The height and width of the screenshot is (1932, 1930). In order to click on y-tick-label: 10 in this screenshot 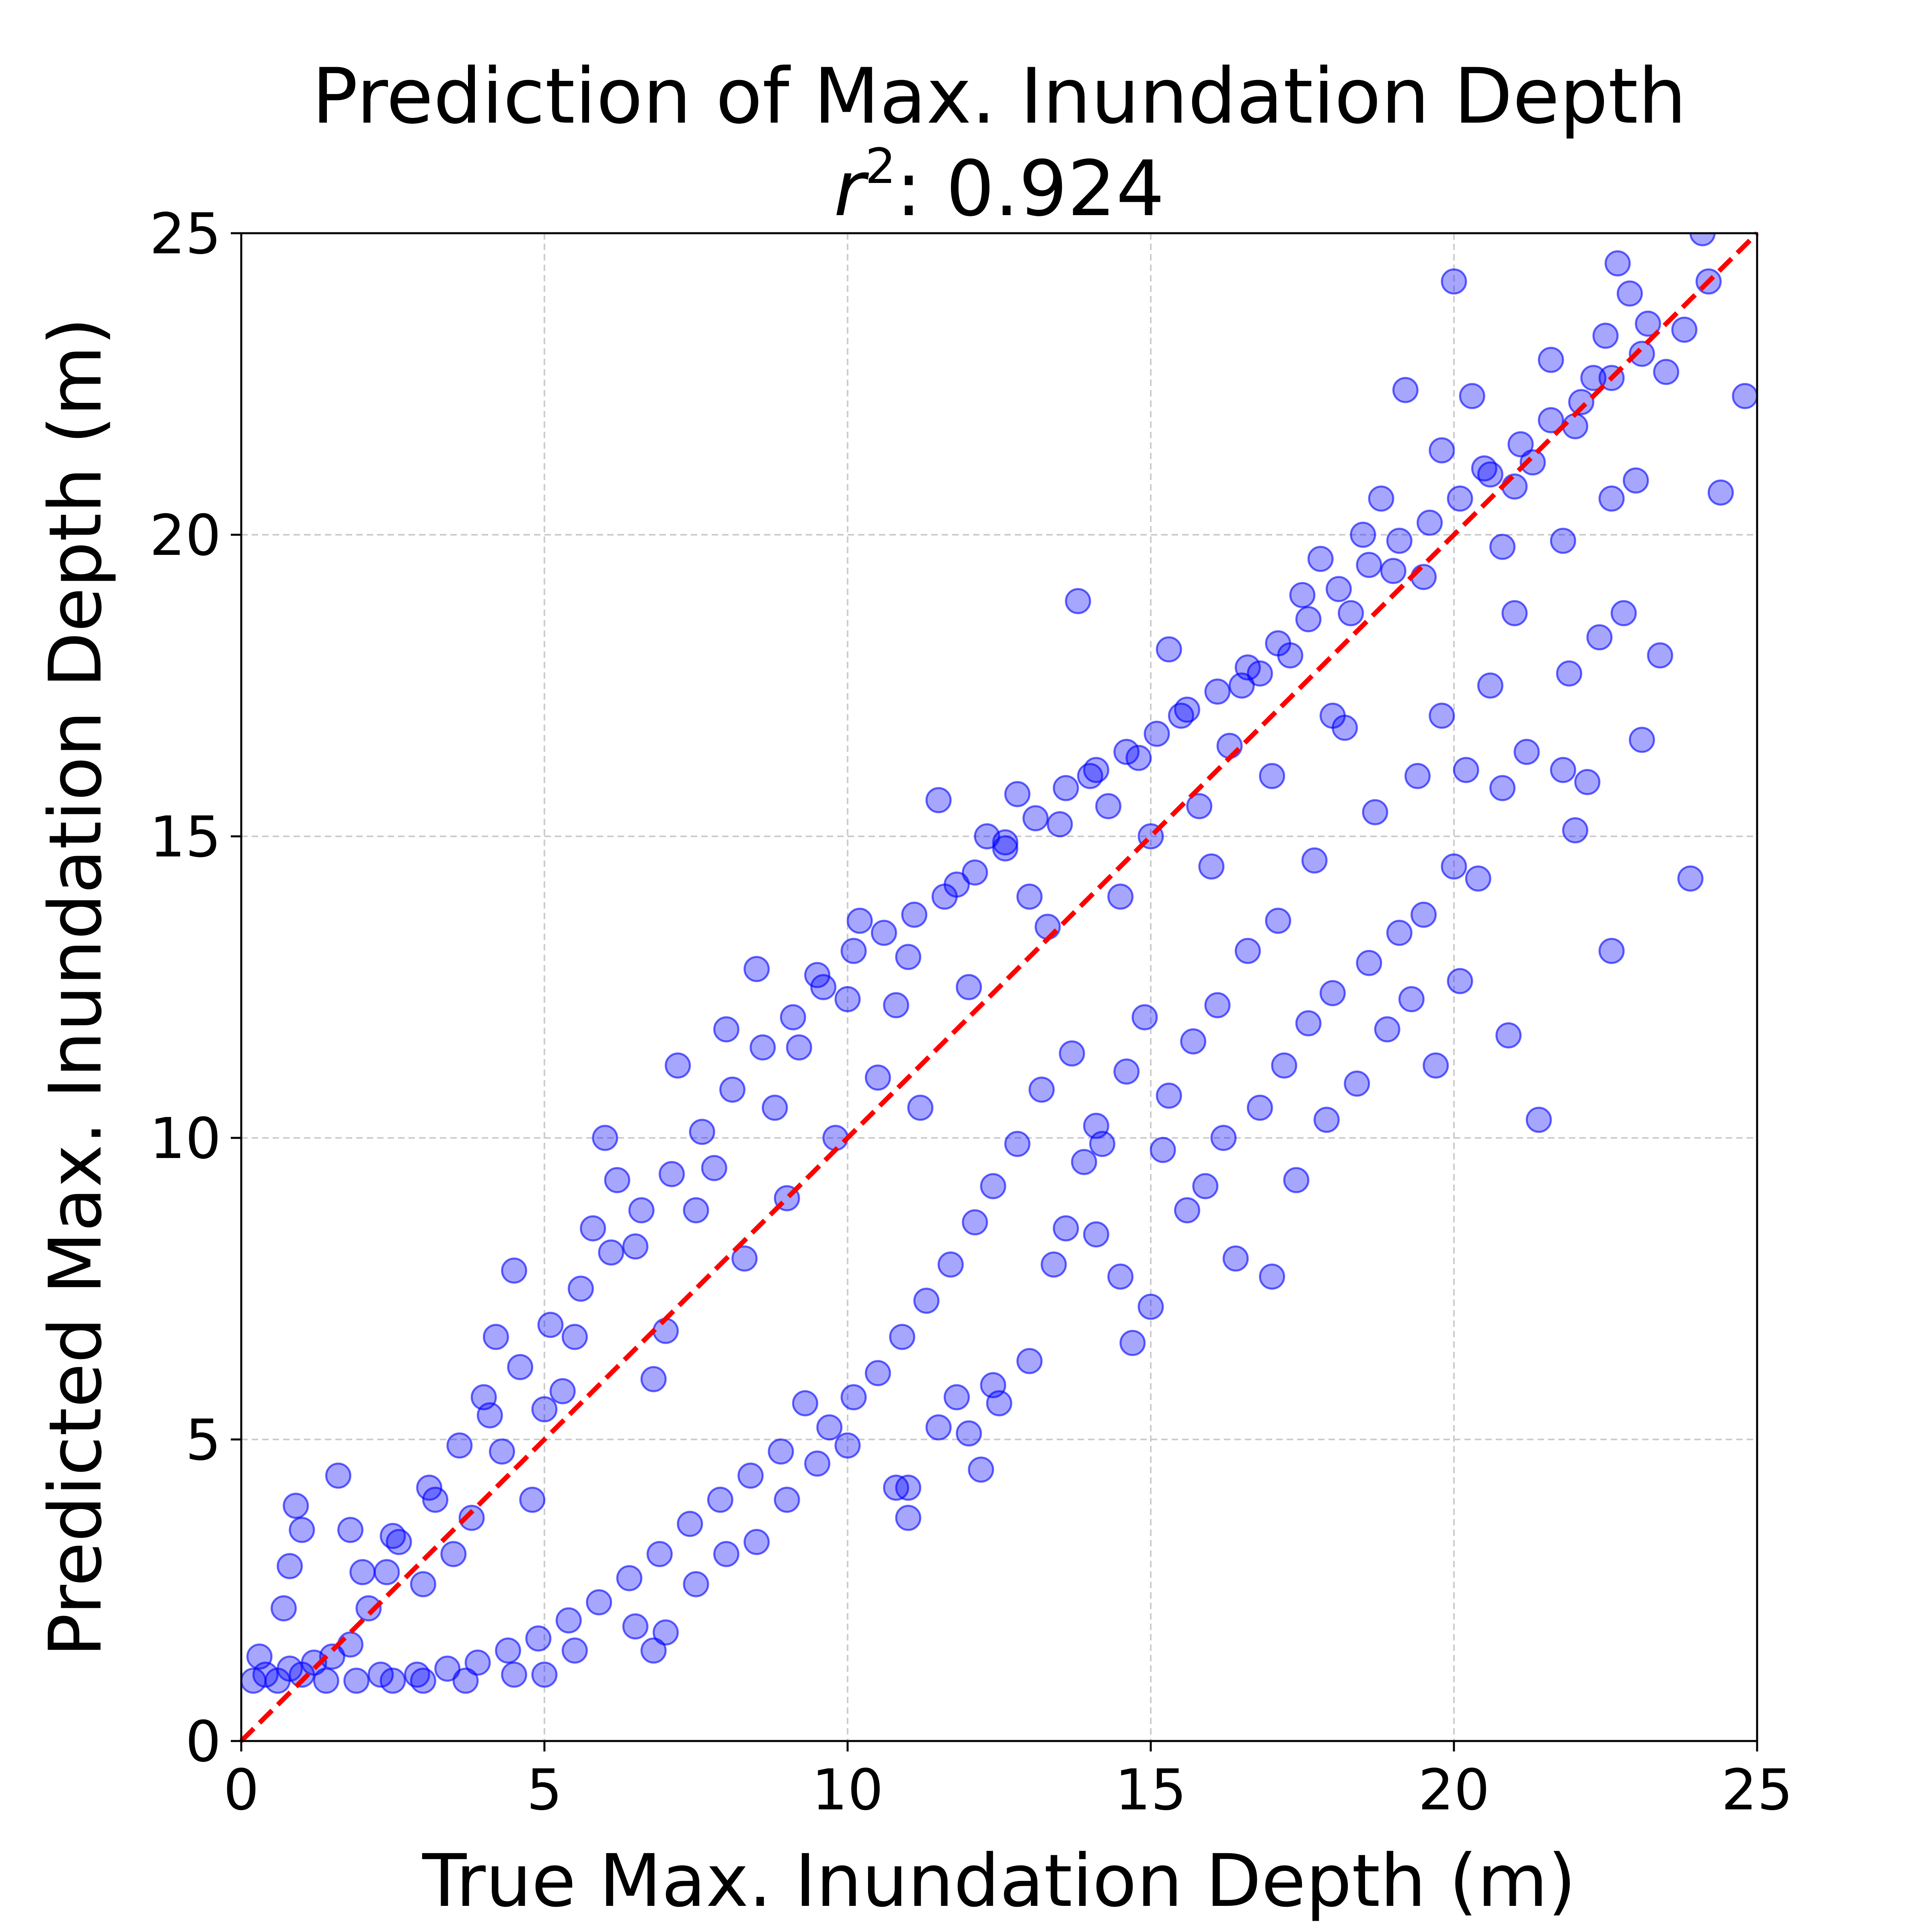, I will do `click(185, 1139)`.